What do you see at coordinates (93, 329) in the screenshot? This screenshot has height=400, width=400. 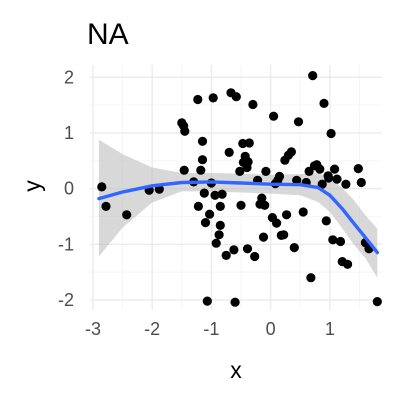 I see `x-tick-label: -3` at bounding box center [93, 329].